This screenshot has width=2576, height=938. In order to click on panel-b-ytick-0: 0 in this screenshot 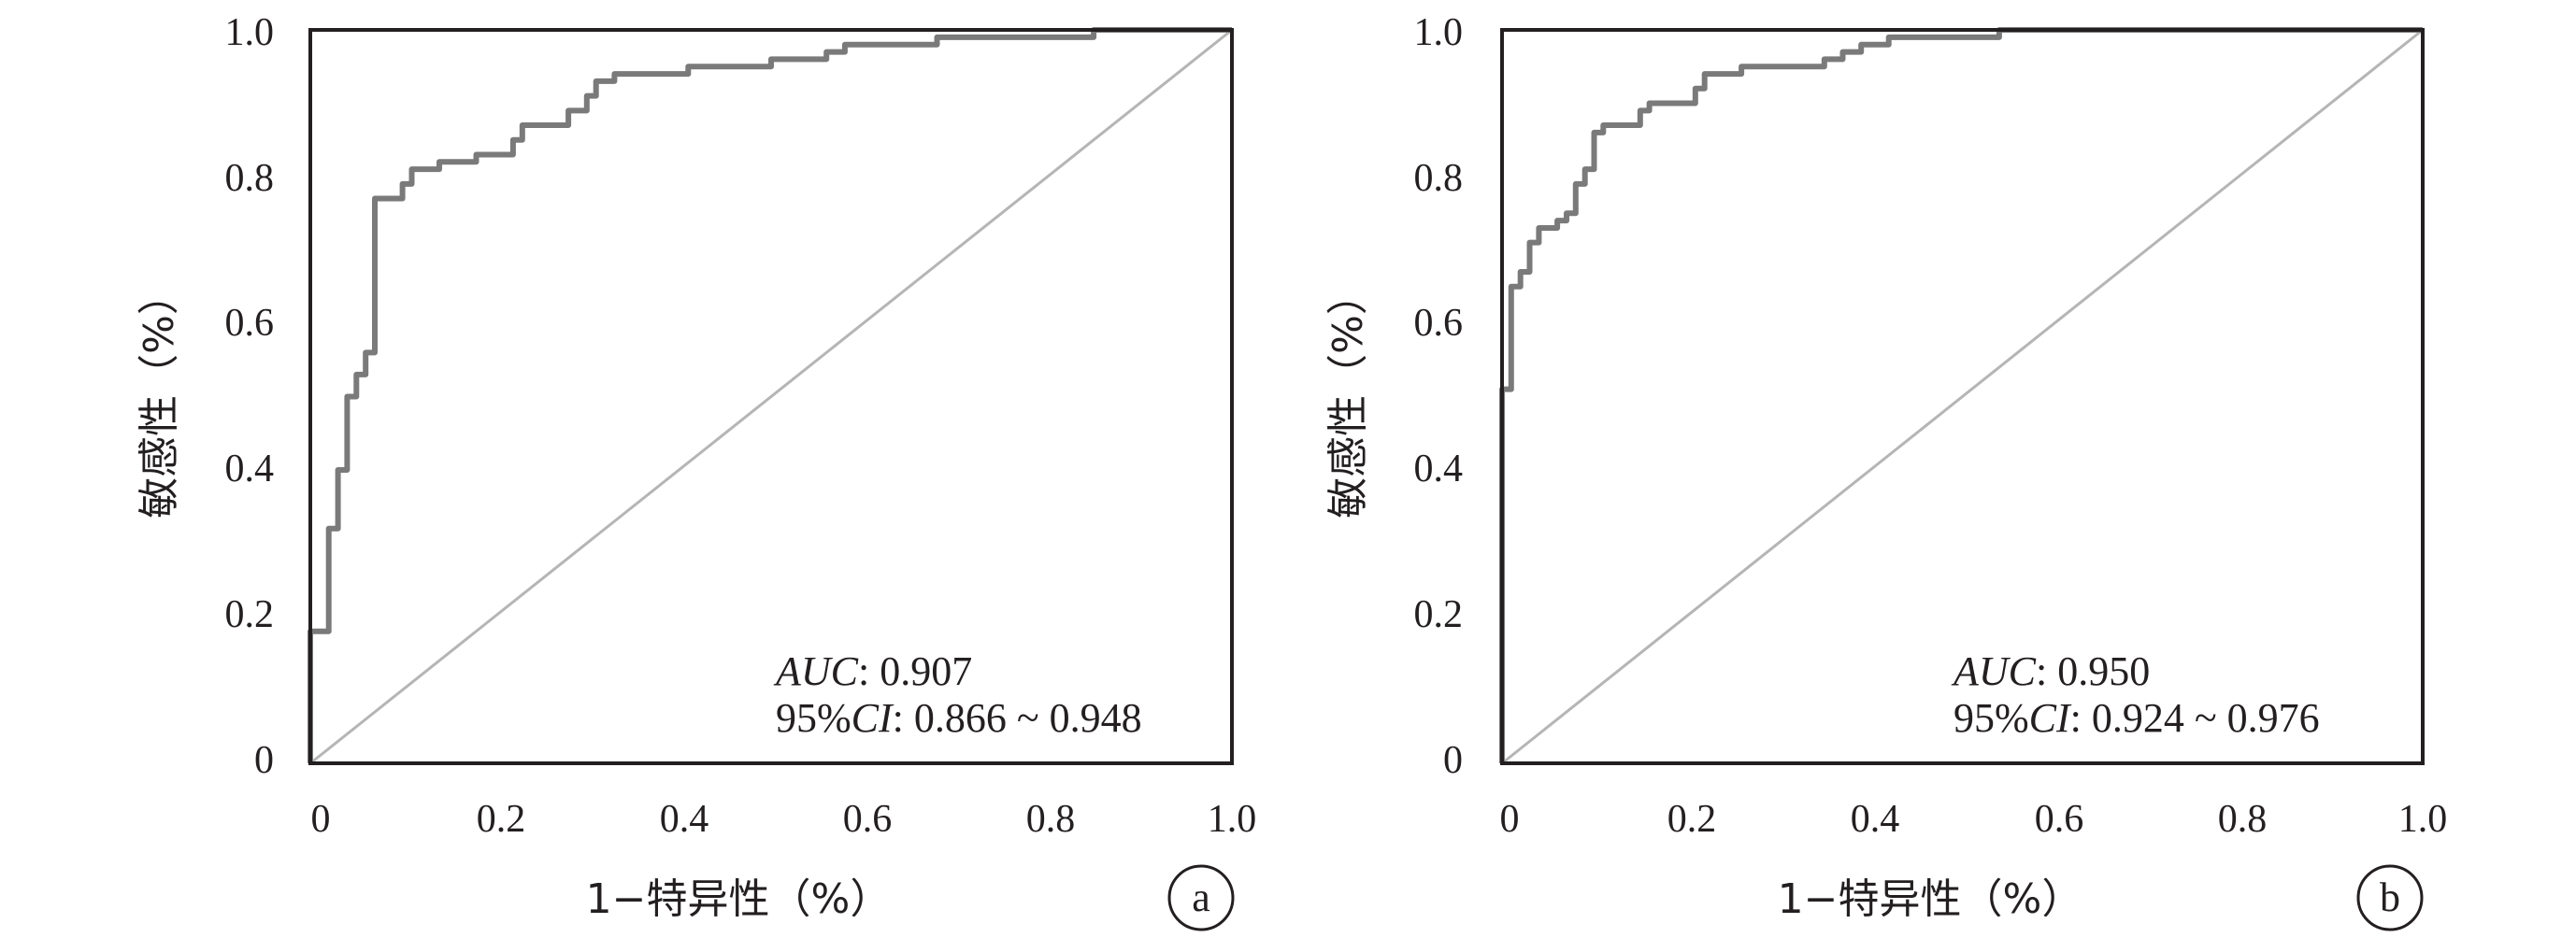, I will do `click(1453, 761)`.